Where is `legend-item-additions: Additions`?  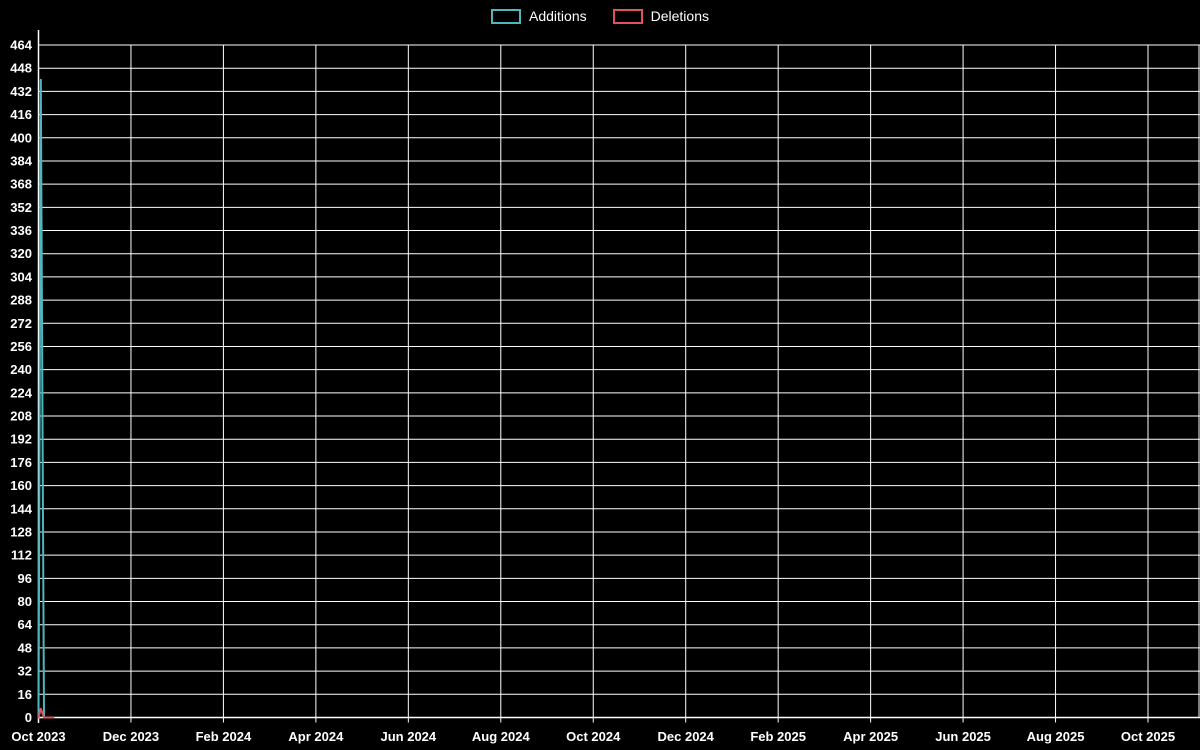
legend-item-additions: Additions is located at coordinates (539, 16).